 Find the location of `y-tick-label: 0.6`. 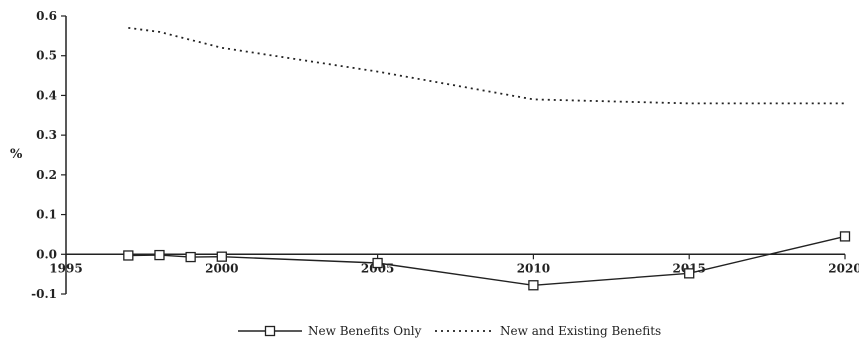

y-tick-label: 0.6 is located at coordinates (46, 16).